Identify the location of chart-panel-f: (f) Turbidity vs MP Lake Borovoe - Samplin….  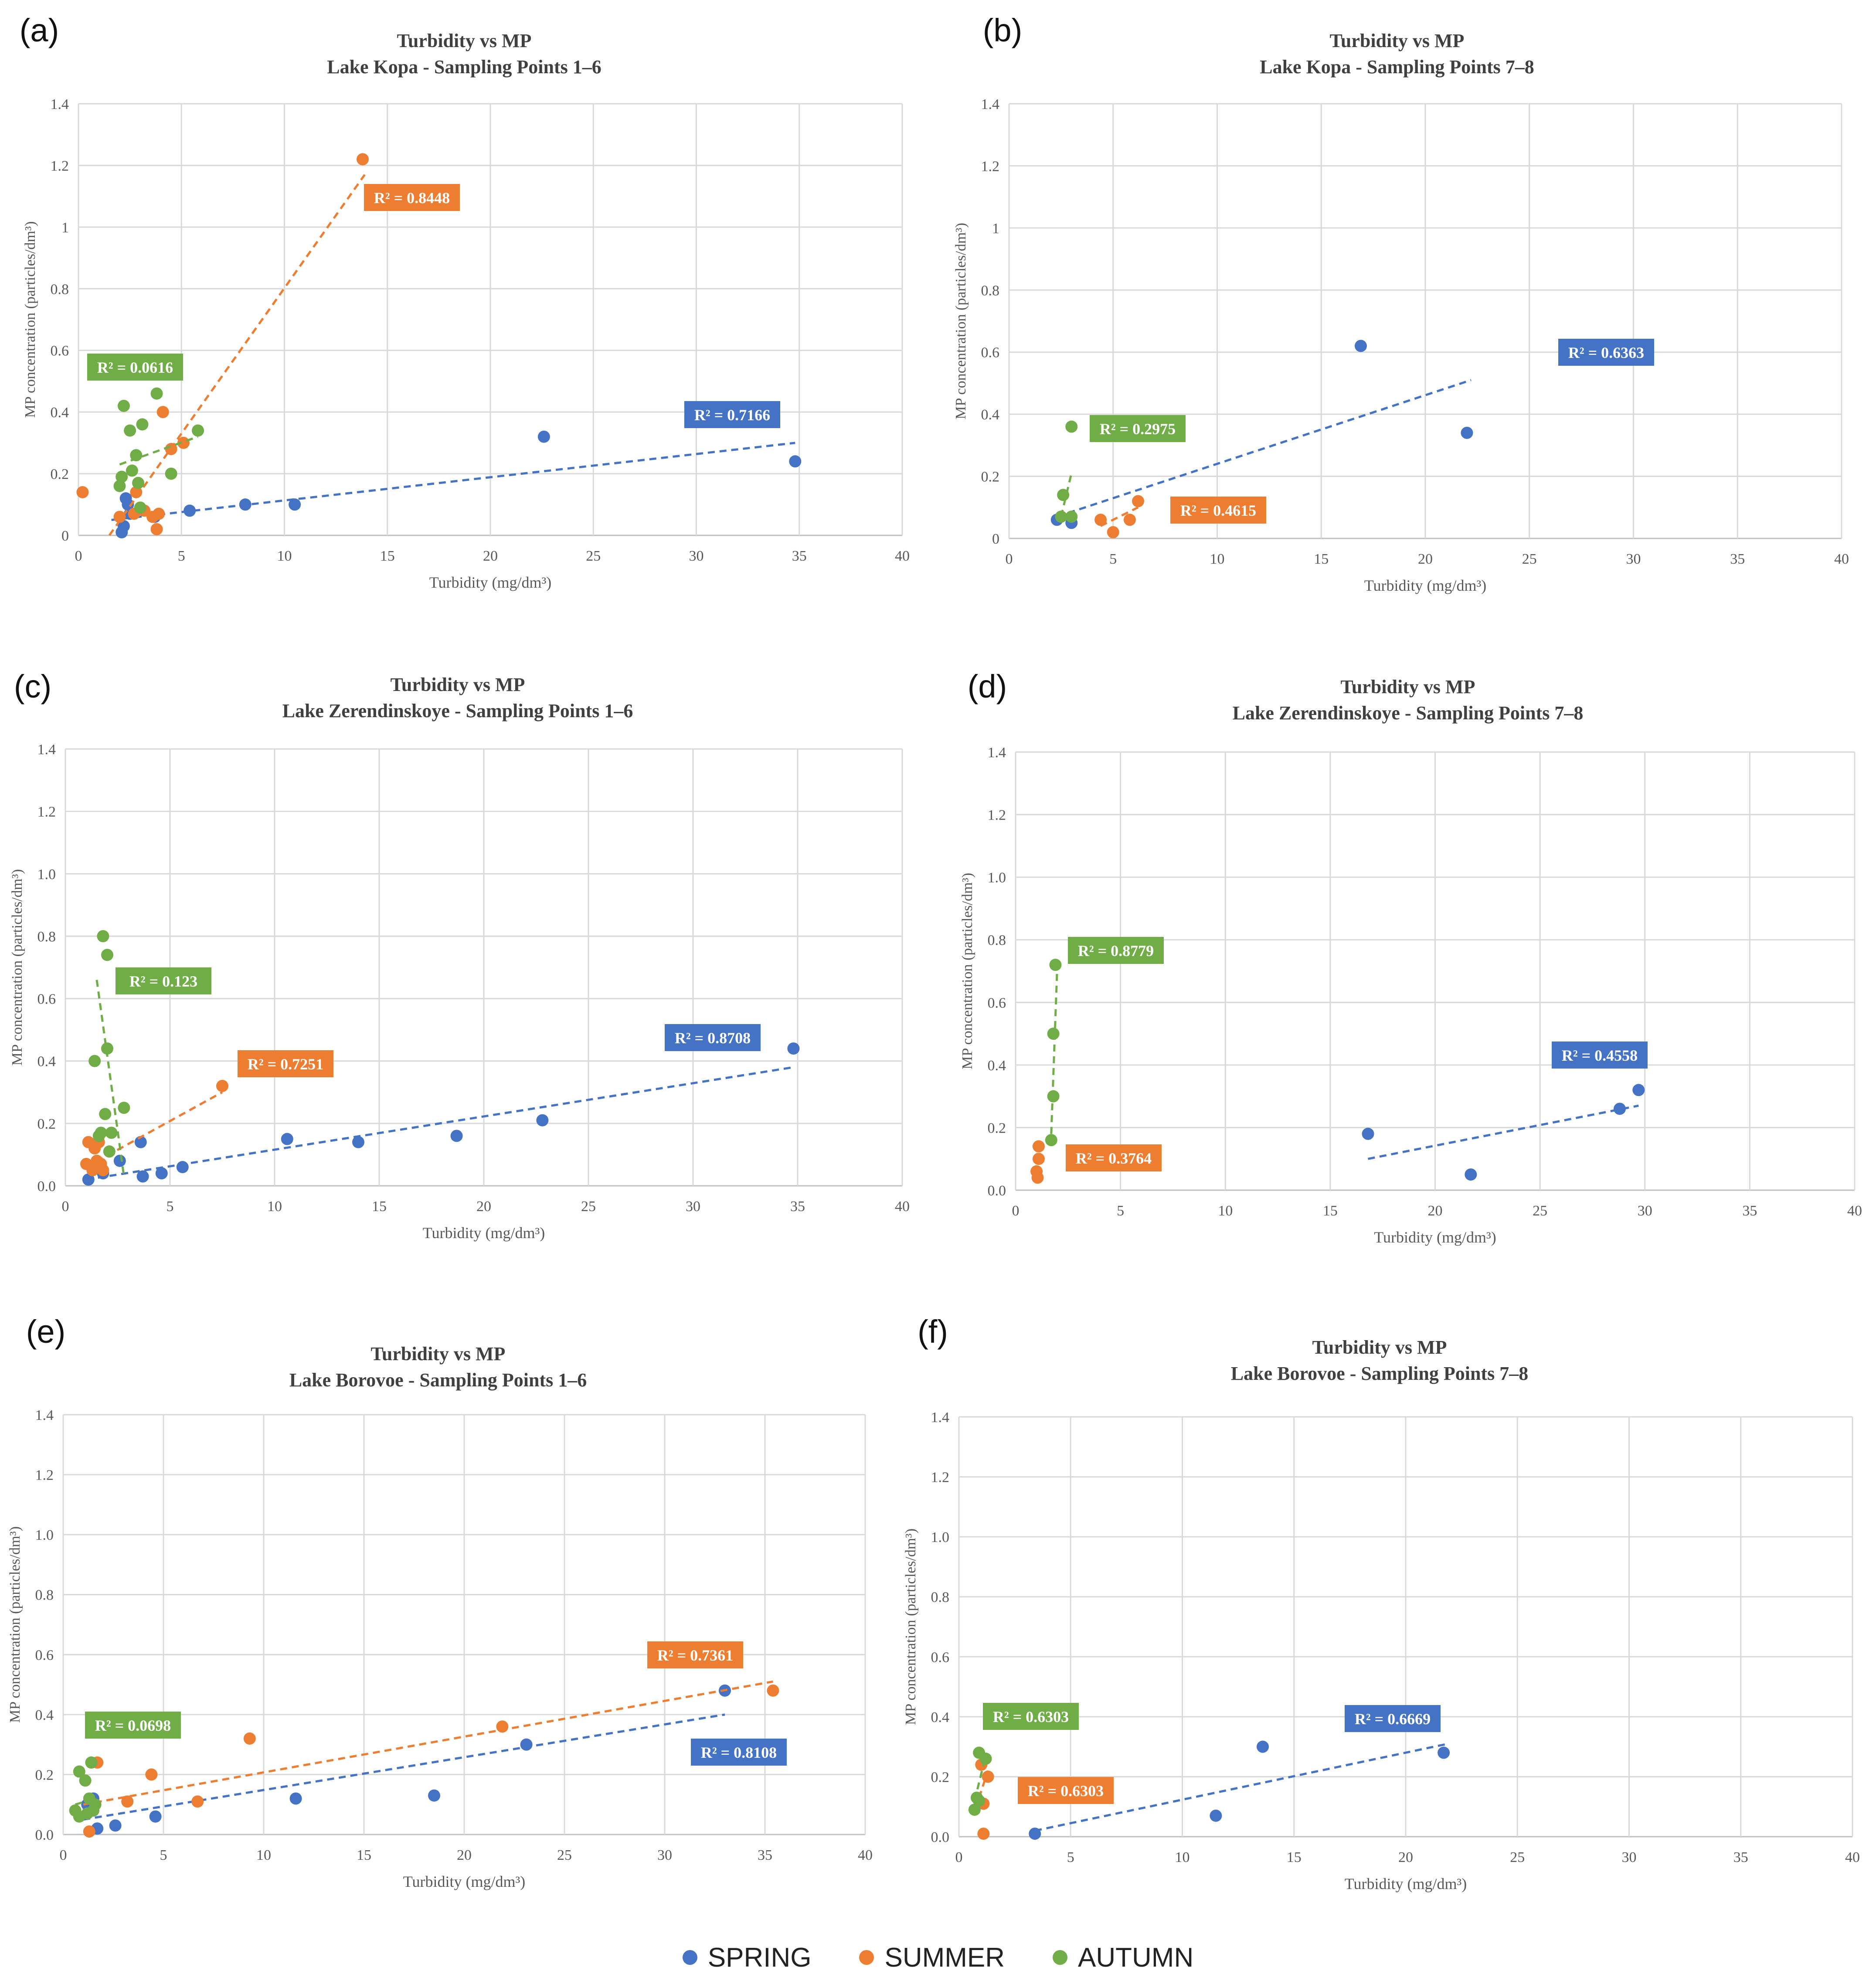
(1381, 1603).